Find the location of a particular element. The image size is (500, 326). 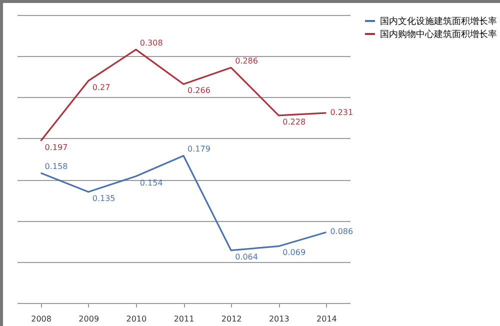

data-label: 0.086 is located at coordinates (342, 231).